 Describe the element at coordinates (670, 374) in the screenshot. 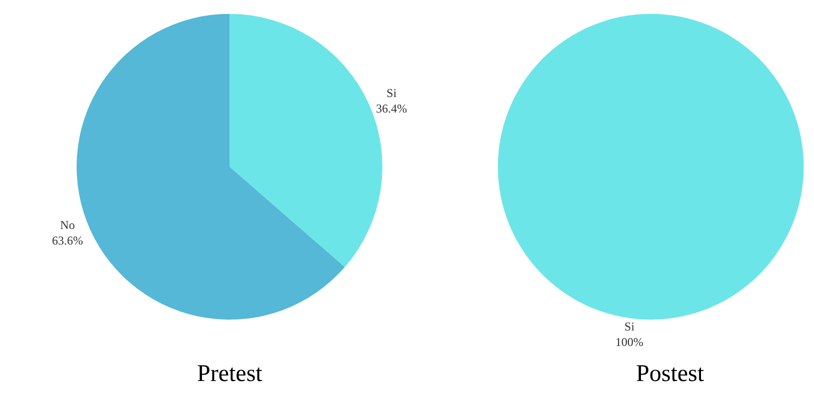

I see `text: Postest` at that location.